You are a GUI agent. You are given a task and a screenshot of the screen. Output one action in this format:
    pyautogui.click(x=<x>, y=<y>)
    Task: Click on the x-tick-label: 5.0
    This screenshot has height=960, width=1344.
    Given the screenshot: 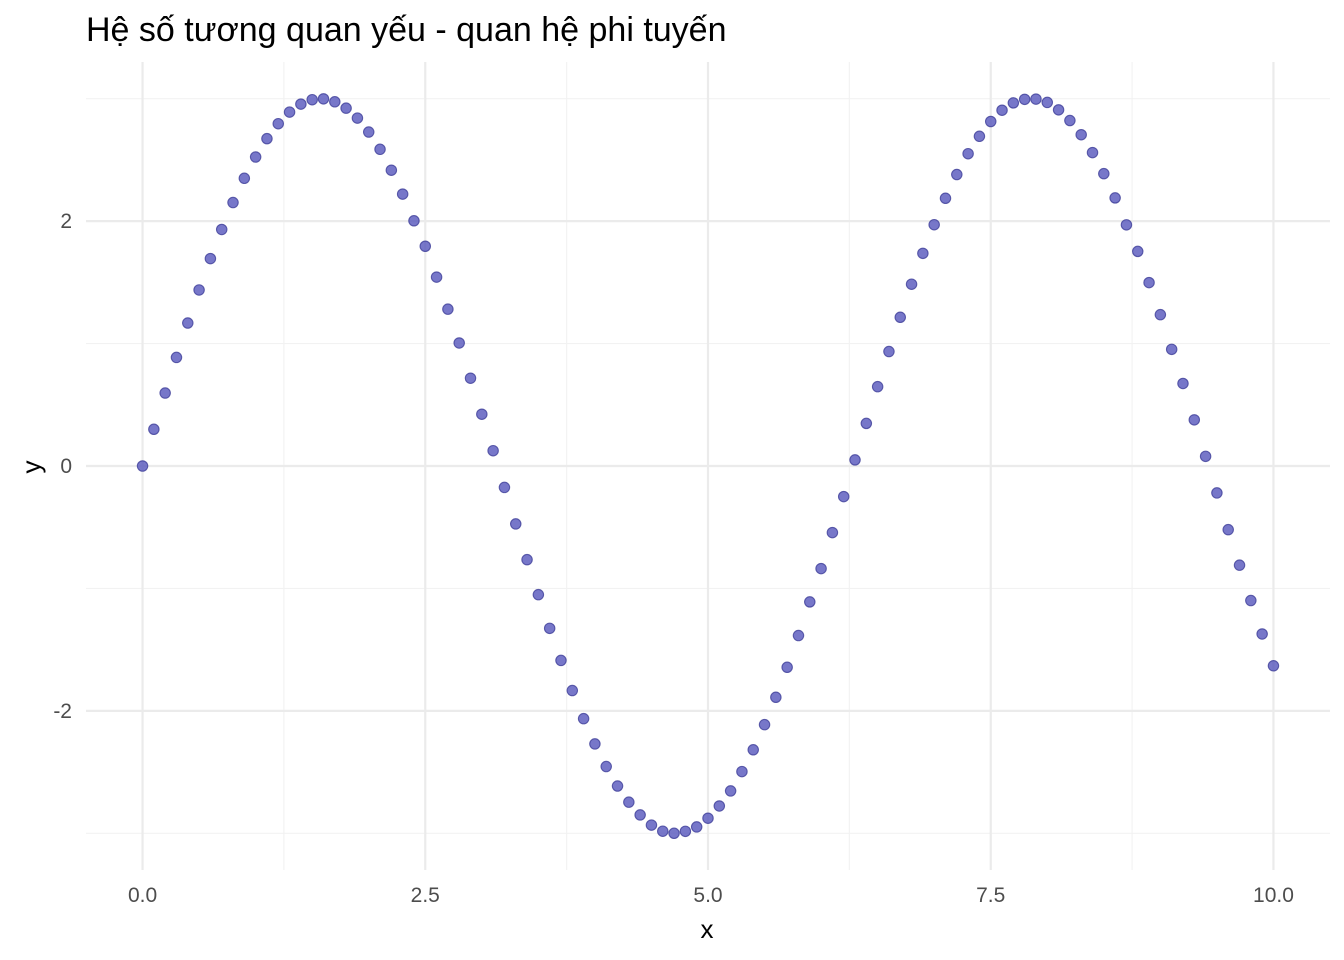 What is the action you would take?
    pyautogui.click(x=707, y=895)
    